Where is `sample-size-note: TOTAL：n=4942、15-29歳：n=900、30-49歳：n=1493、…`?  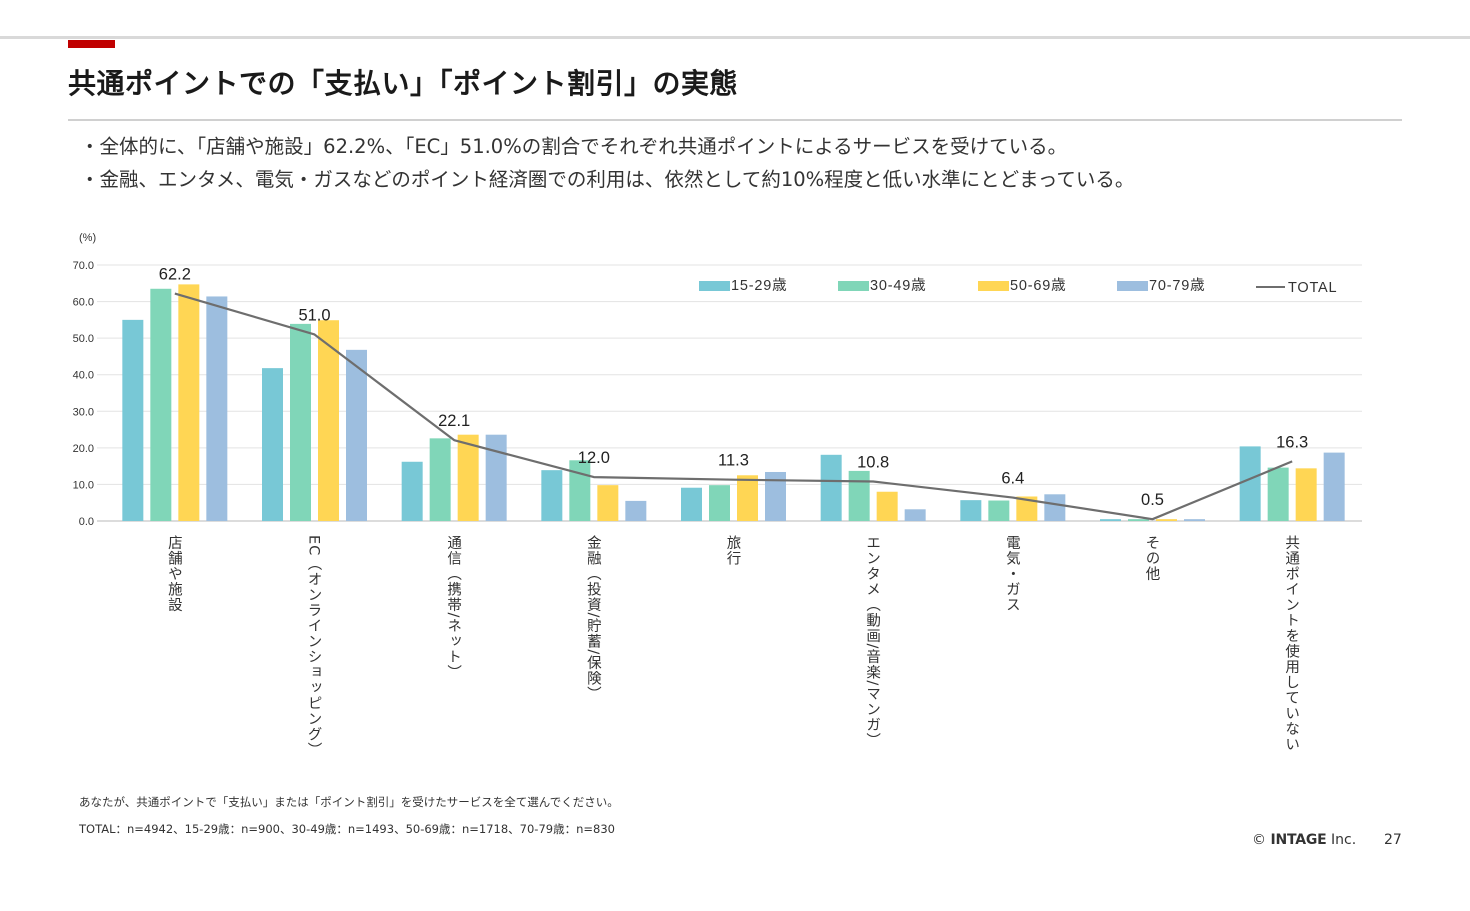
sample-size-note: TOTAL：n=4942、15-29歳：n=900、30-49歳：n=1493、… is located at coordinates (347, 829).